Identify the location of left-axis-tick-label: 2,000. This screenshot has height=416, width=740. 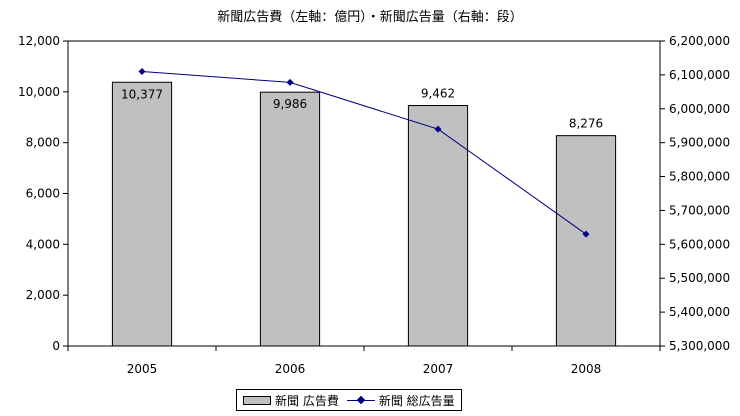
(43, 295).